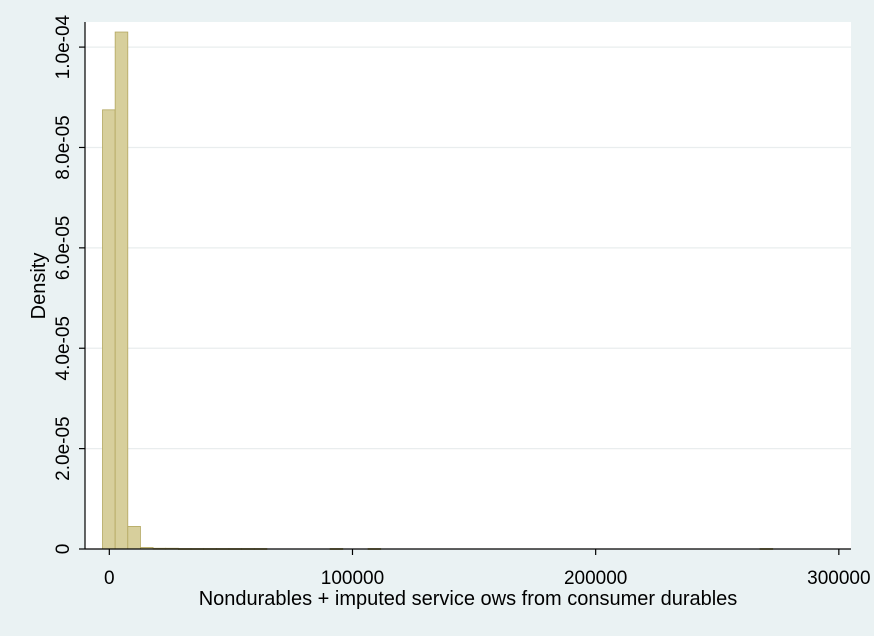  What do you see at coordinates (63, 348) in the screenshot?
I see `y-tick-label: 4.0e-05` at bounding box center [63, 348].